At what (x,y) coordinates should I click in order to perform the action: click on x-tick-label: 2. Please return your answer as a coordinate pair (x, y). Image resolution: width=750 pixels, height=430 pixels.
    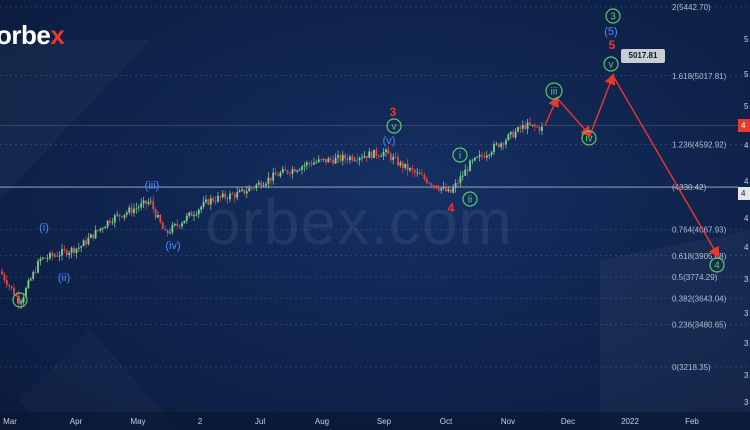
    Looking at the image, I should click on (200, 421).